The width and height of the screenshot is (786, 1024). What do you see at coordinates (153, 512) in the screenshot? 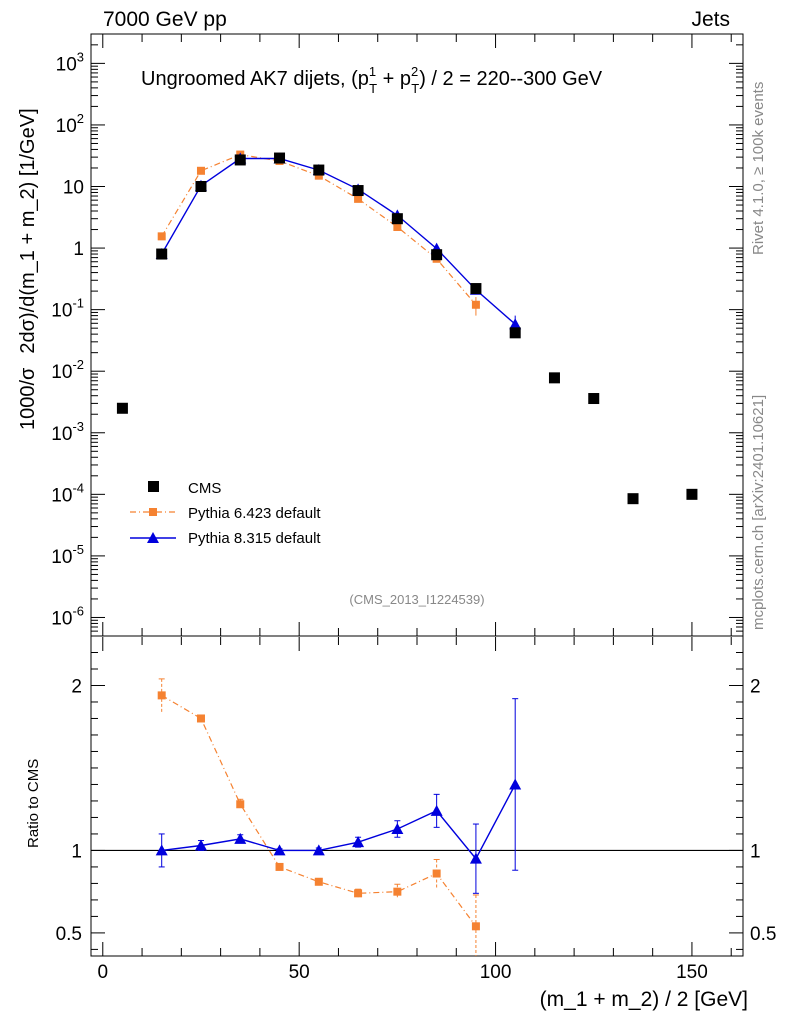
I see `legend-py6-marker` at bounding box center [153, 512].